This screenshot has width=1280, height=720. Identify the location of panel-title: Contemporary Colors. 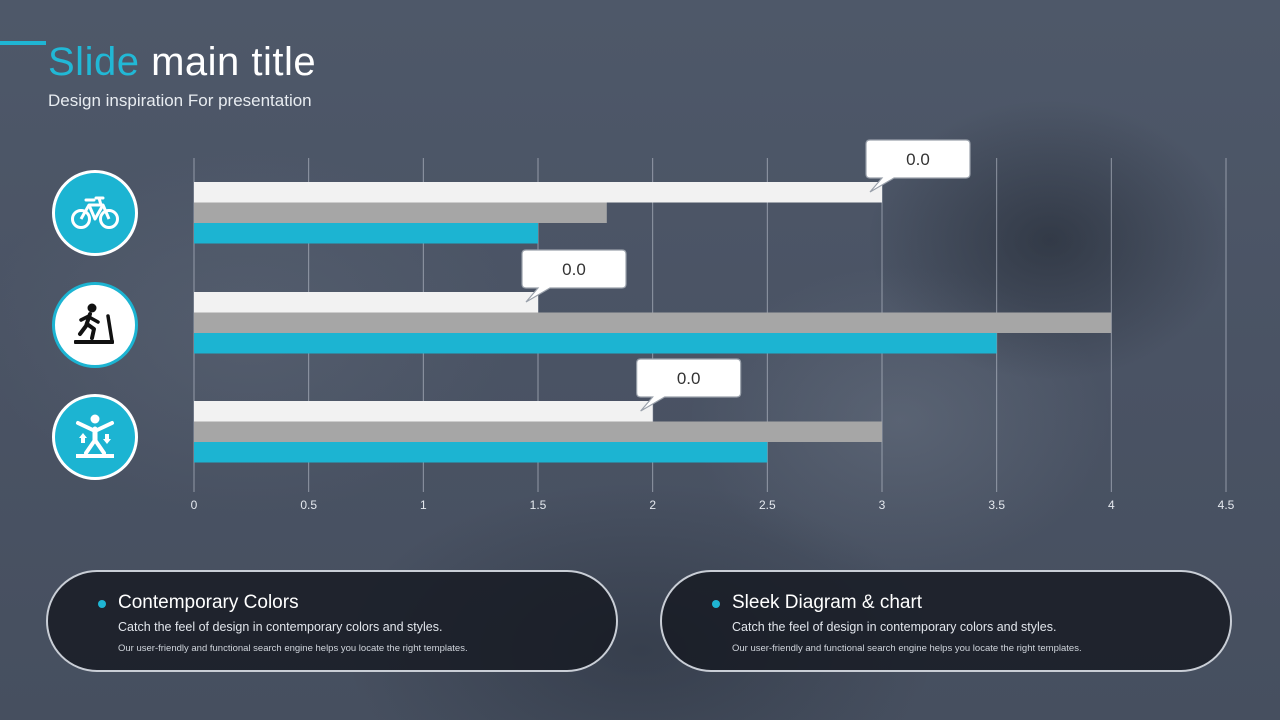
(208, 602).